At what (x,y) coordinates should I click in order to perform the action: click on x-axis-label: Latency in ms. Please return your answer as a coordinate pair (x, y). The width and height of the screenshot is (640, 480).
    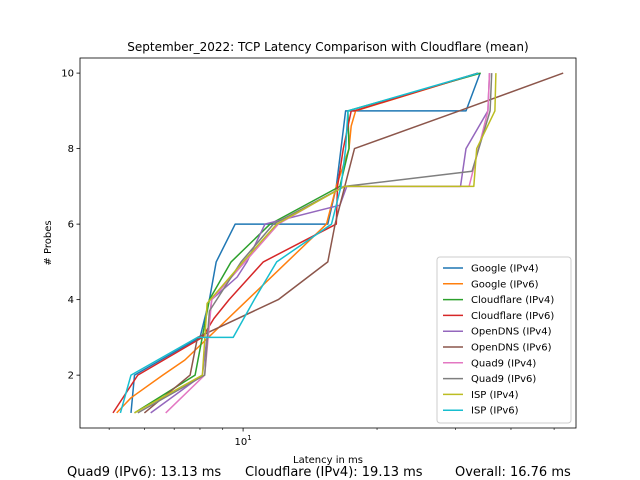
    Looking at the image, I should click on (328, 460).